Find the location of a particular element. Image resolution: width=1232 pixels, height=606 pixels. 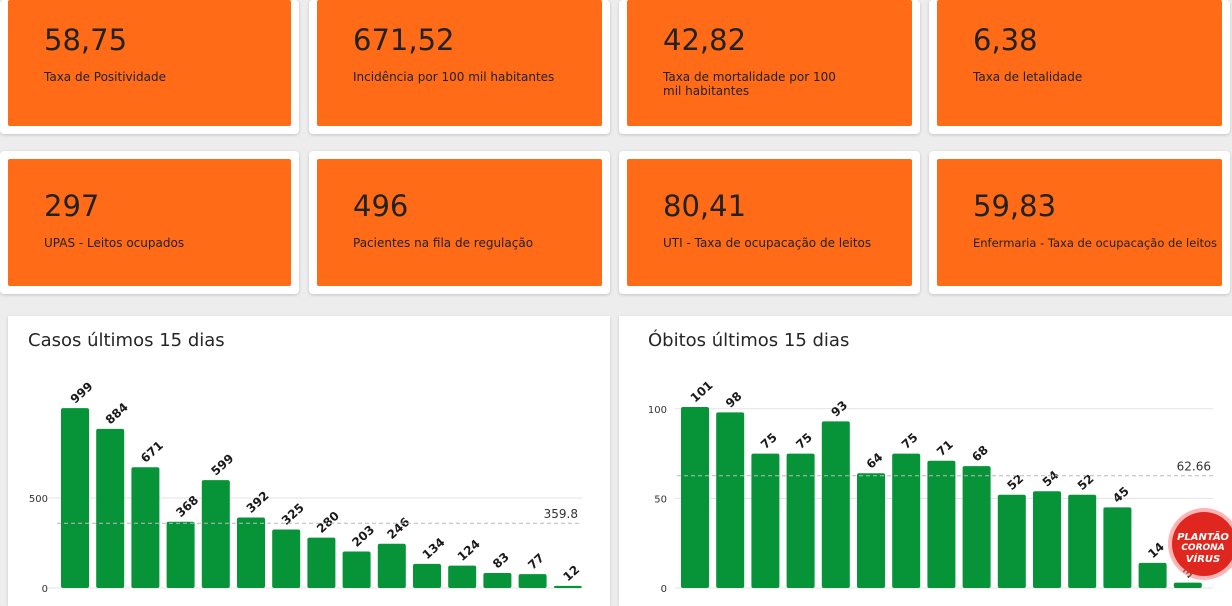

y-tick-label: 500 is located at coordinates (38, 499).